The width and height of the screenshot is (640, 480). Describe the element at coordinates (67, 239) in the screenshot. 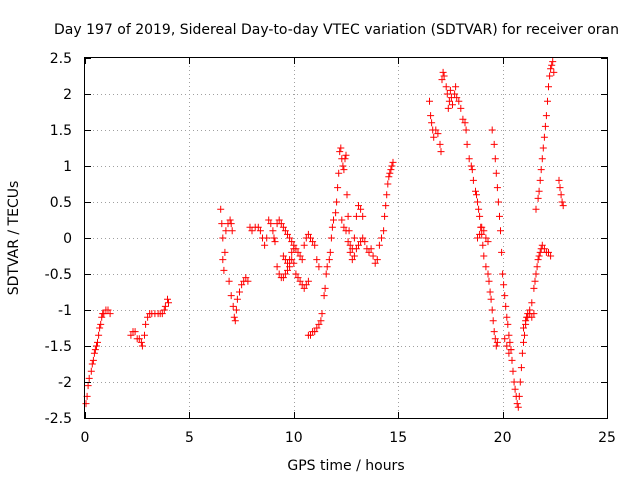

I see `y-tick-label: 0` at that location.